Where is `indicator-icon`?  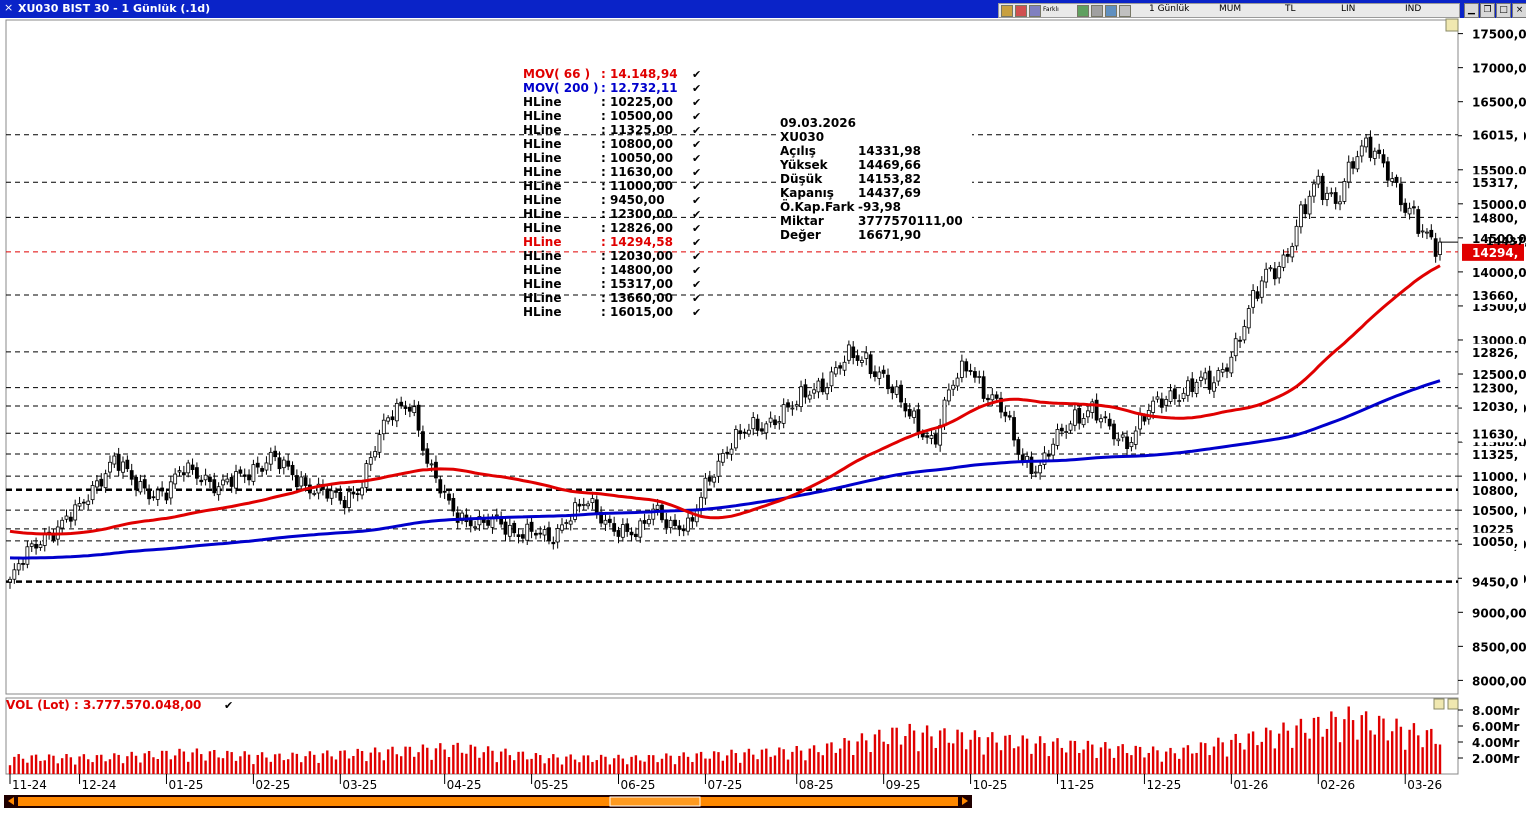 indicator-icon is located at coordinates (1035, 11).